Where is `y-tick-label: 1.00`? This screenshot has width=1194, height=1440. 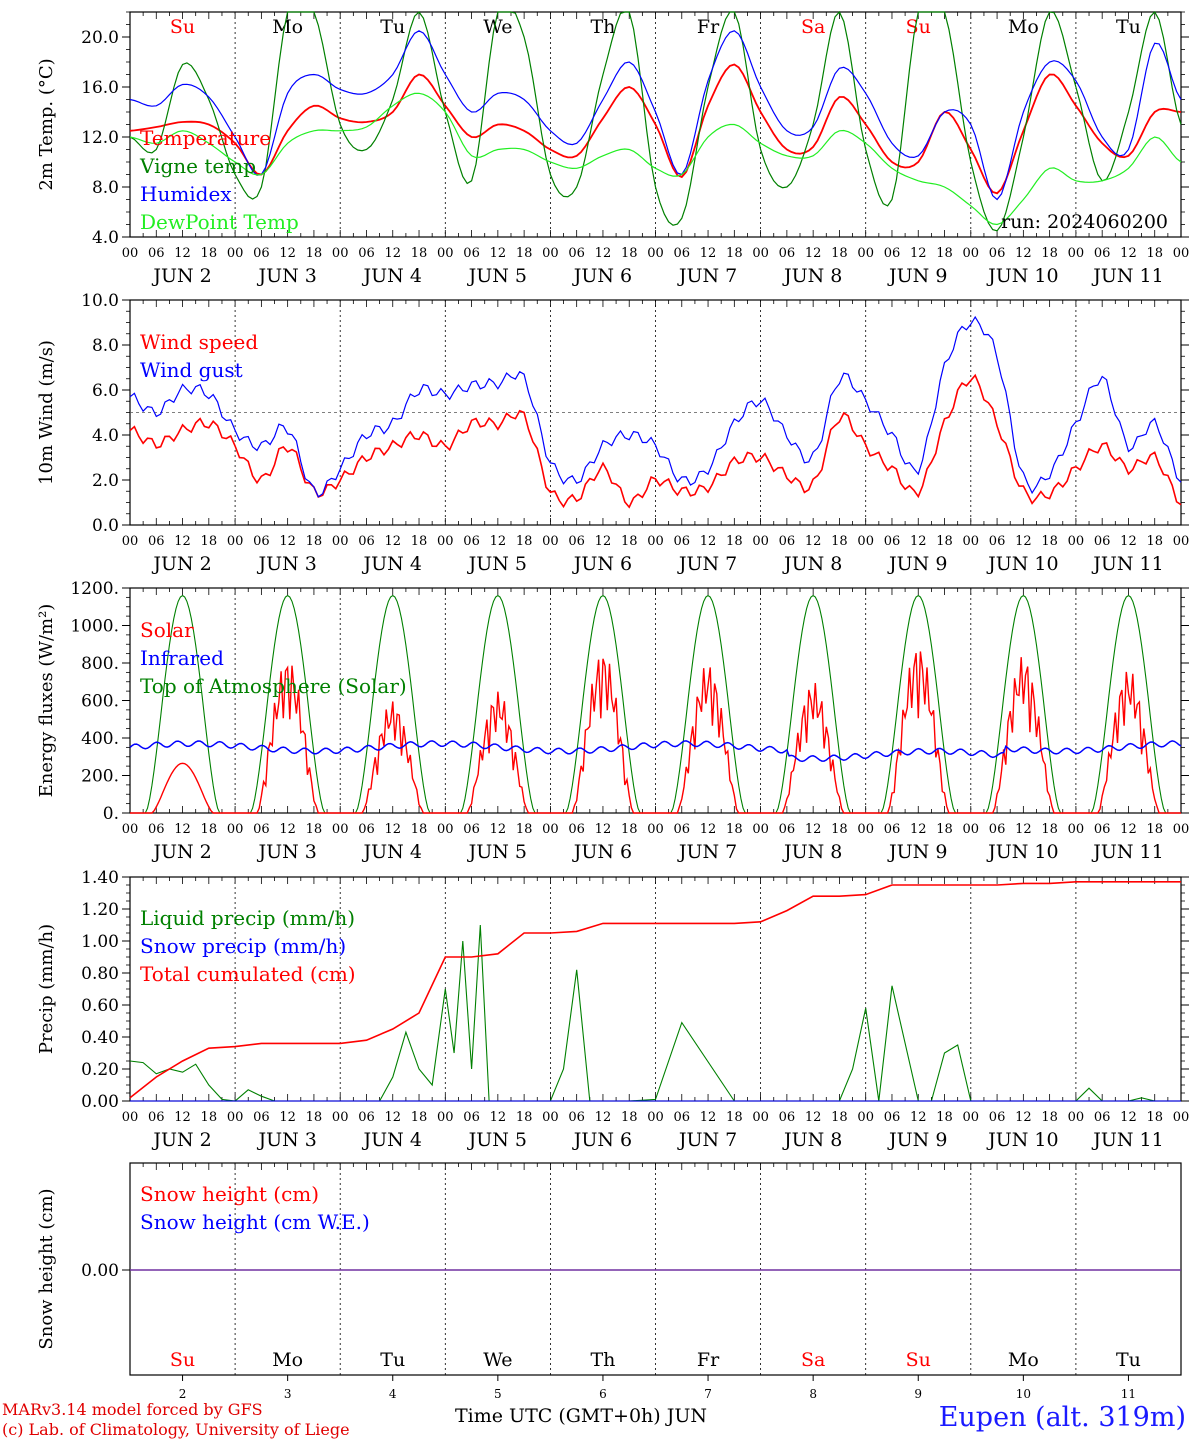
y-tick-label: 1.00 is located at coordinates (100, 942).